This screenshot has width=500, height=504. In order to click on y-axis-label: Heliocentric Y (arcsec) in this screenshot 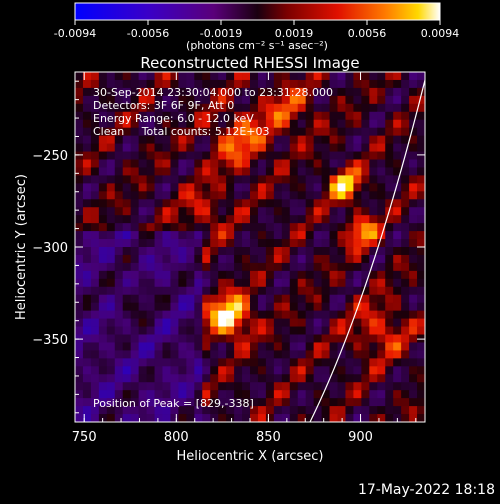, I will do `click(21, 247)`.